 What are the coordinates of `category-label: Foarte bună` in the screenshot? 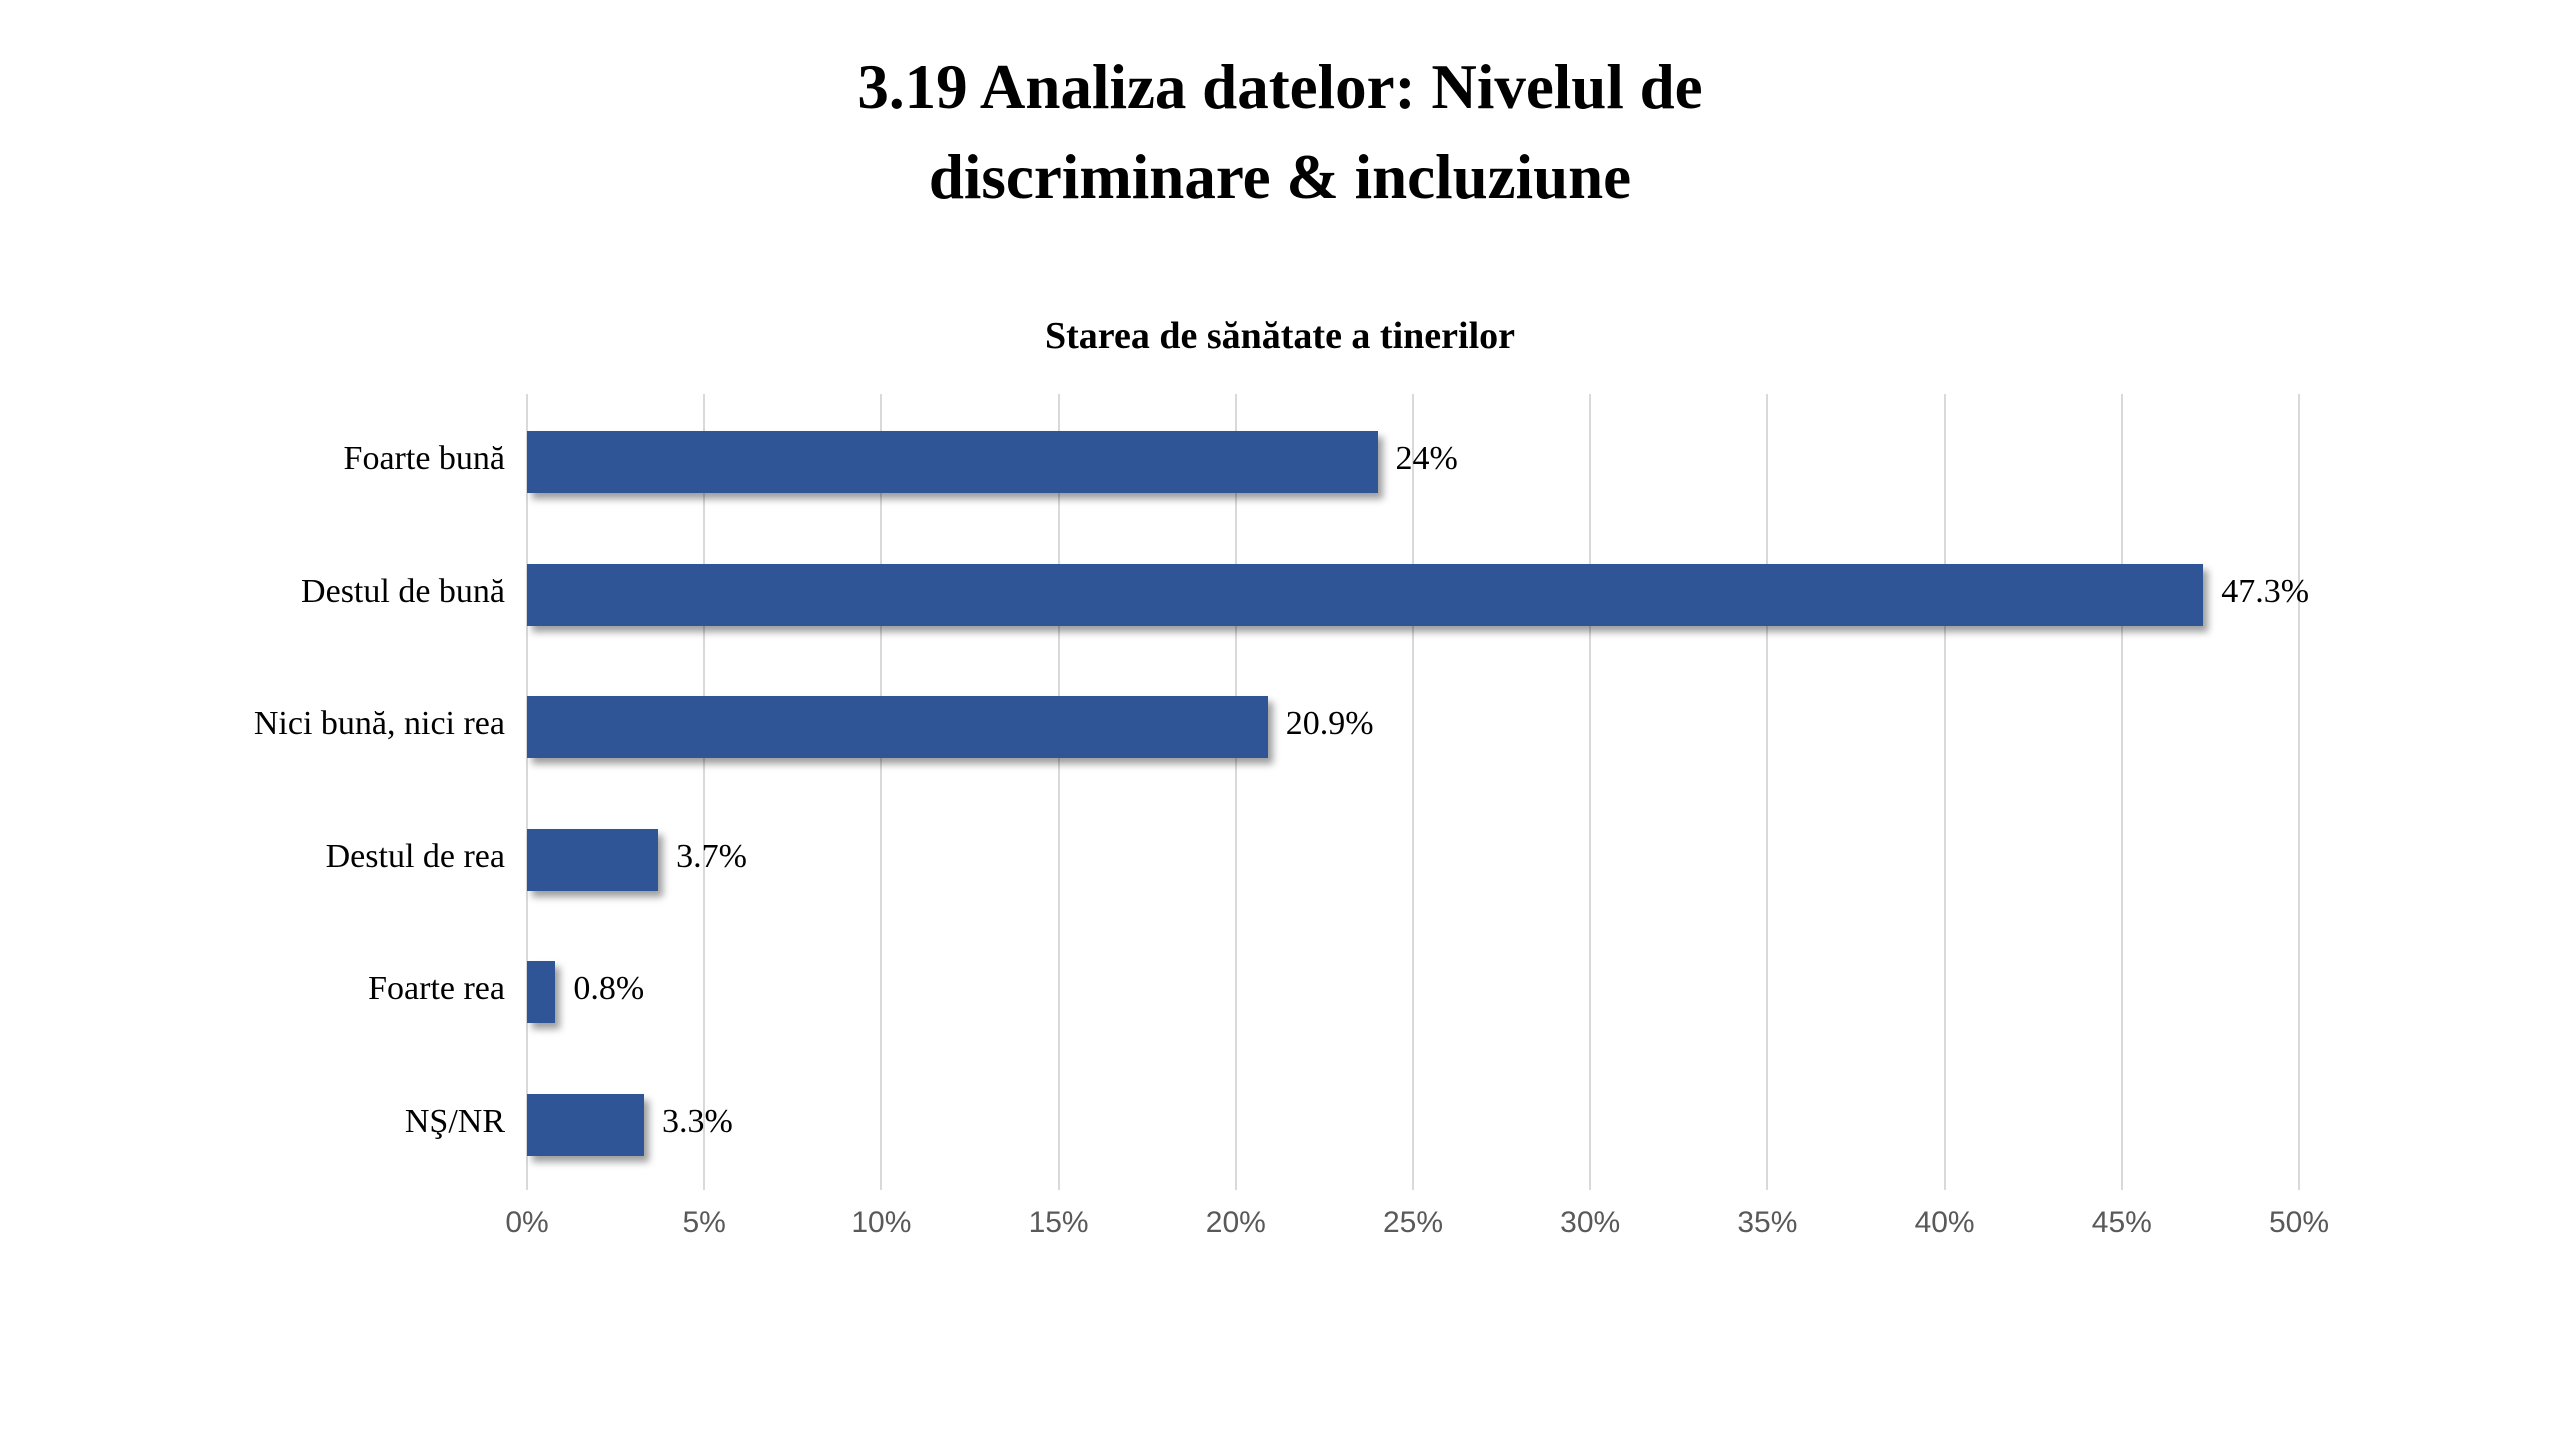 It's located at (424, 458).